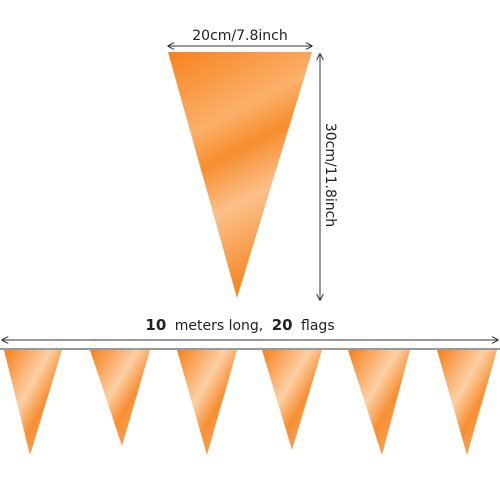 Image resolution: width=500 pixels, height=500 pixels. Describe the element at coordinates (240, 175) in the screenshot. I see `large-flag` at that location.